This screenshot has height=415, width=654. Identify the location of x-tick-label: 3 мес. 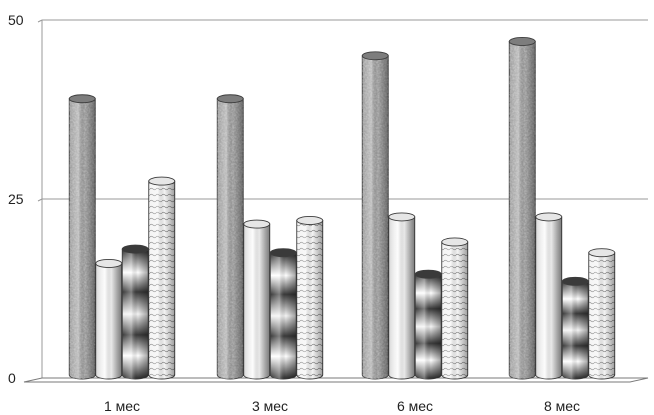
(270, 406).